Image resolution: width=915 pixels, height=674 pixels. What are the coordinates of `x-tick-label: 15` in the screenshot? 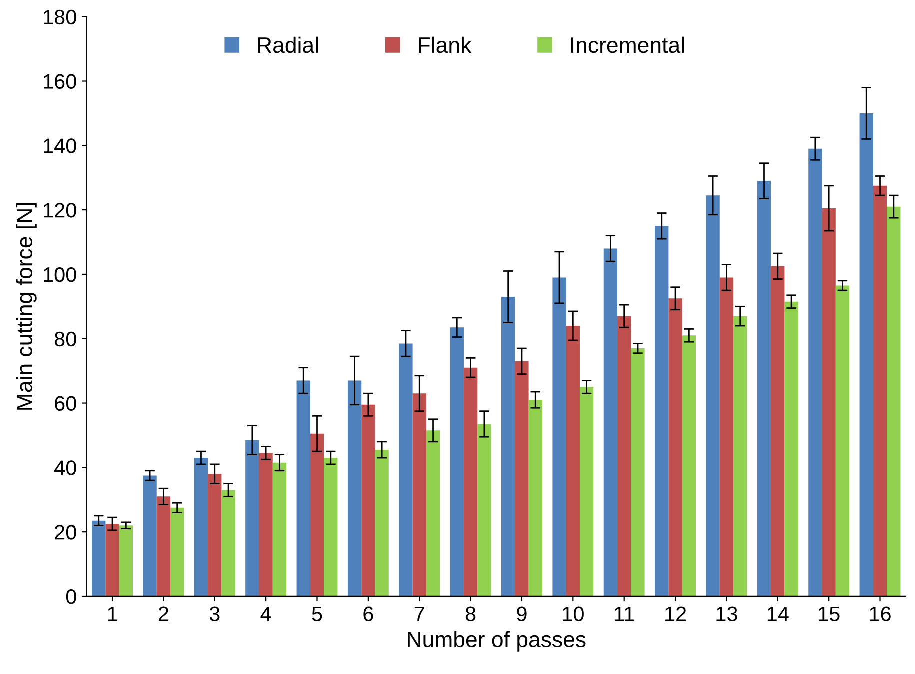 It's located at (829, 614).